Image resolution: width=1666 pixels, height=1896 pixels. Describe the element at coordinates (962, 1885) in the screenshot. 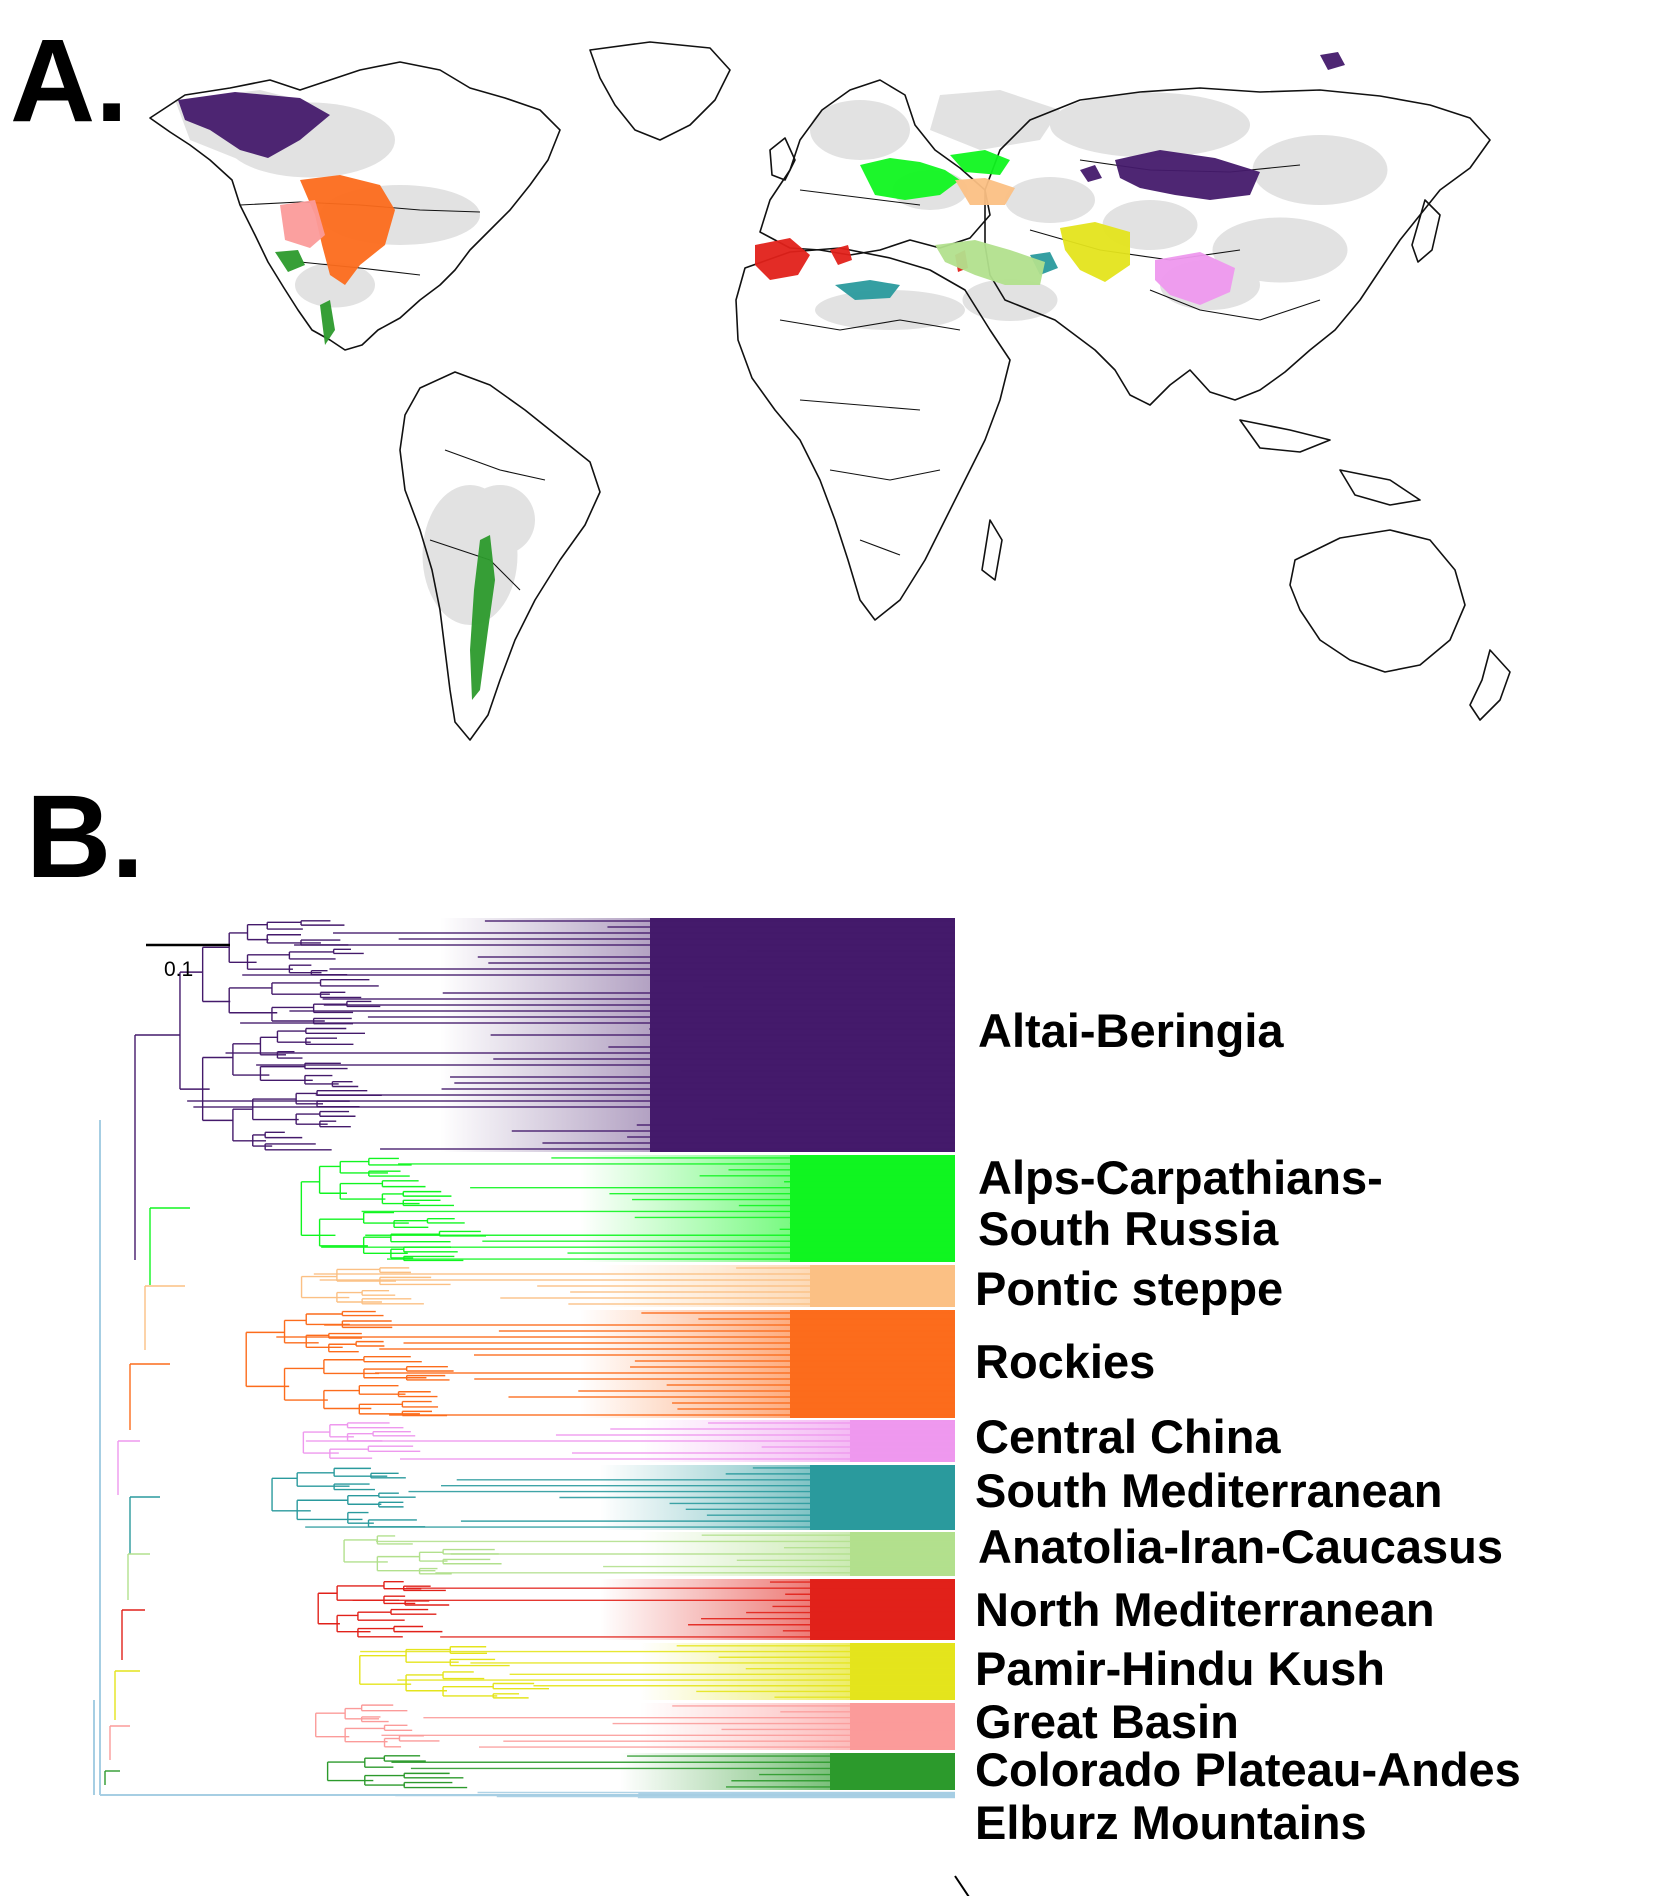

I see `elburz-pointer-line` at that location.